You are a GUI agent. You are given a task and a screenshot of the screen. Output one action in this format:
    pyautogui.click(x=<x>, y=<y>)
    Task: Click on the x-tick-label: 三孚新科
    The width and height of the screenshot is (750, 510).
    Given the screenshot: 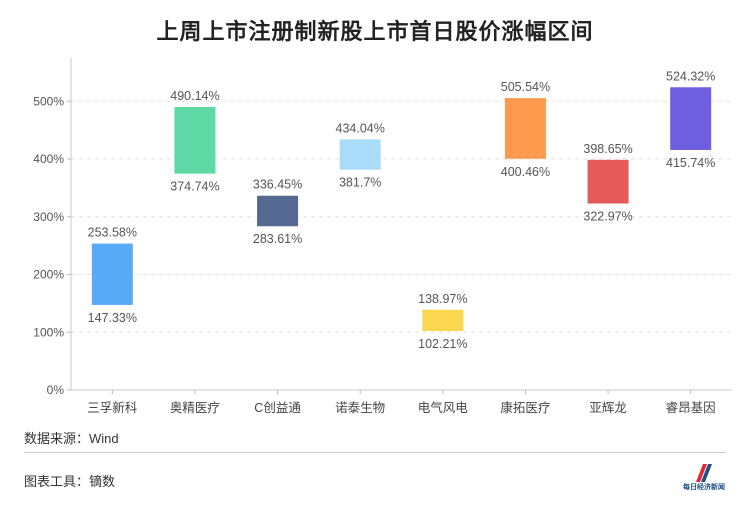 What is the action you would take?
    pyautogui.click(x=112, y=407)
    